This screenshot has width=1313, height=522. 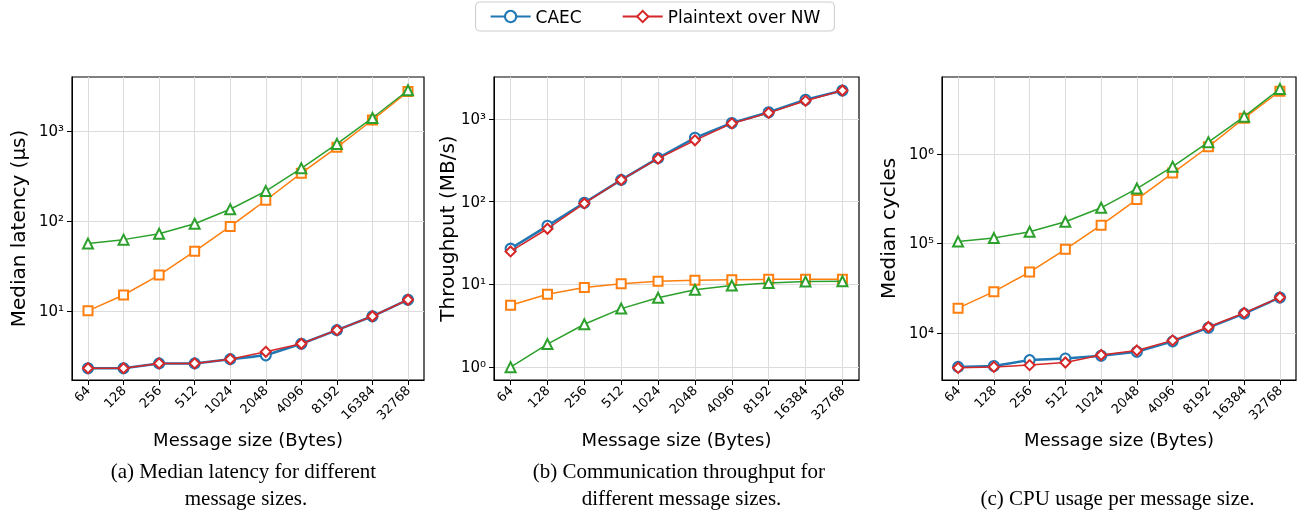 I want to click on text: (a) Median latency for different message sizes., so click(x=246, y=484).